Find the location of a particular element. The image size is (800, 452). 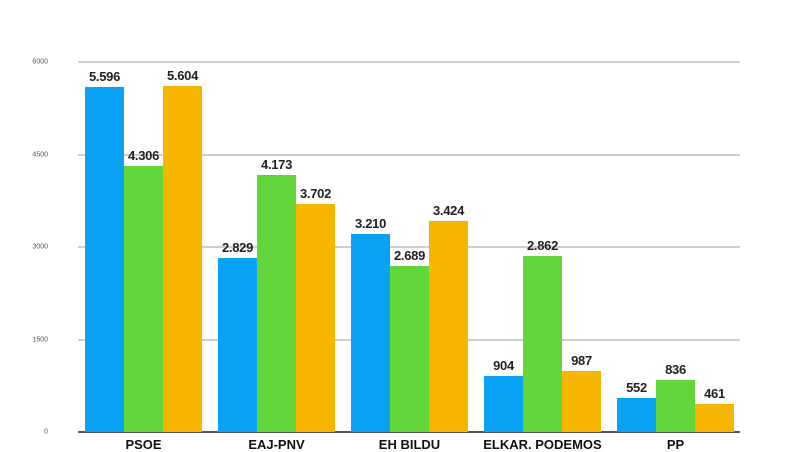

data-label: 904 is located at coordinates (503, 366).